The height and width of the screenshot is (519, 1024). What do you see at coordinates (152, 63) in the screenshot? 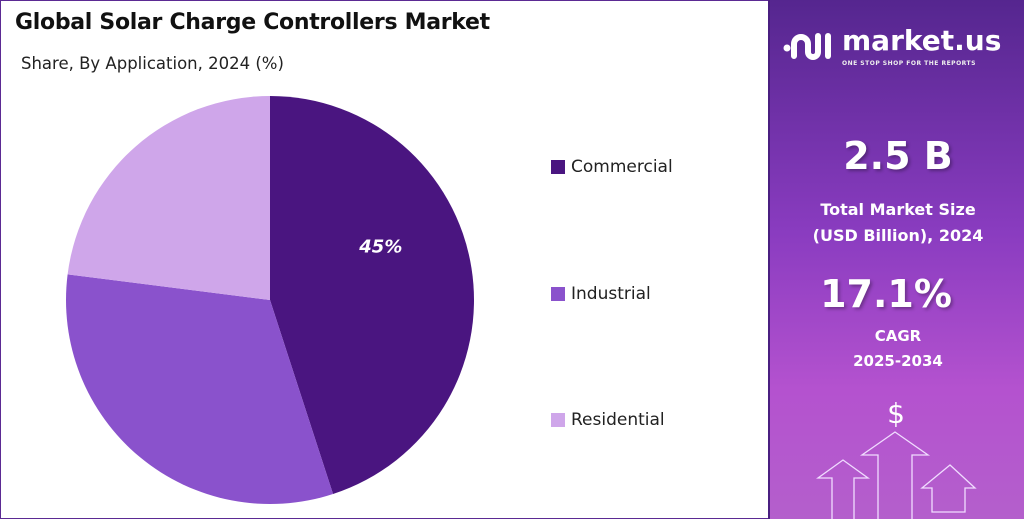
I see `chart-subtitle: Share, By Application, 2024 (%)` at bounding box center [152, 63].